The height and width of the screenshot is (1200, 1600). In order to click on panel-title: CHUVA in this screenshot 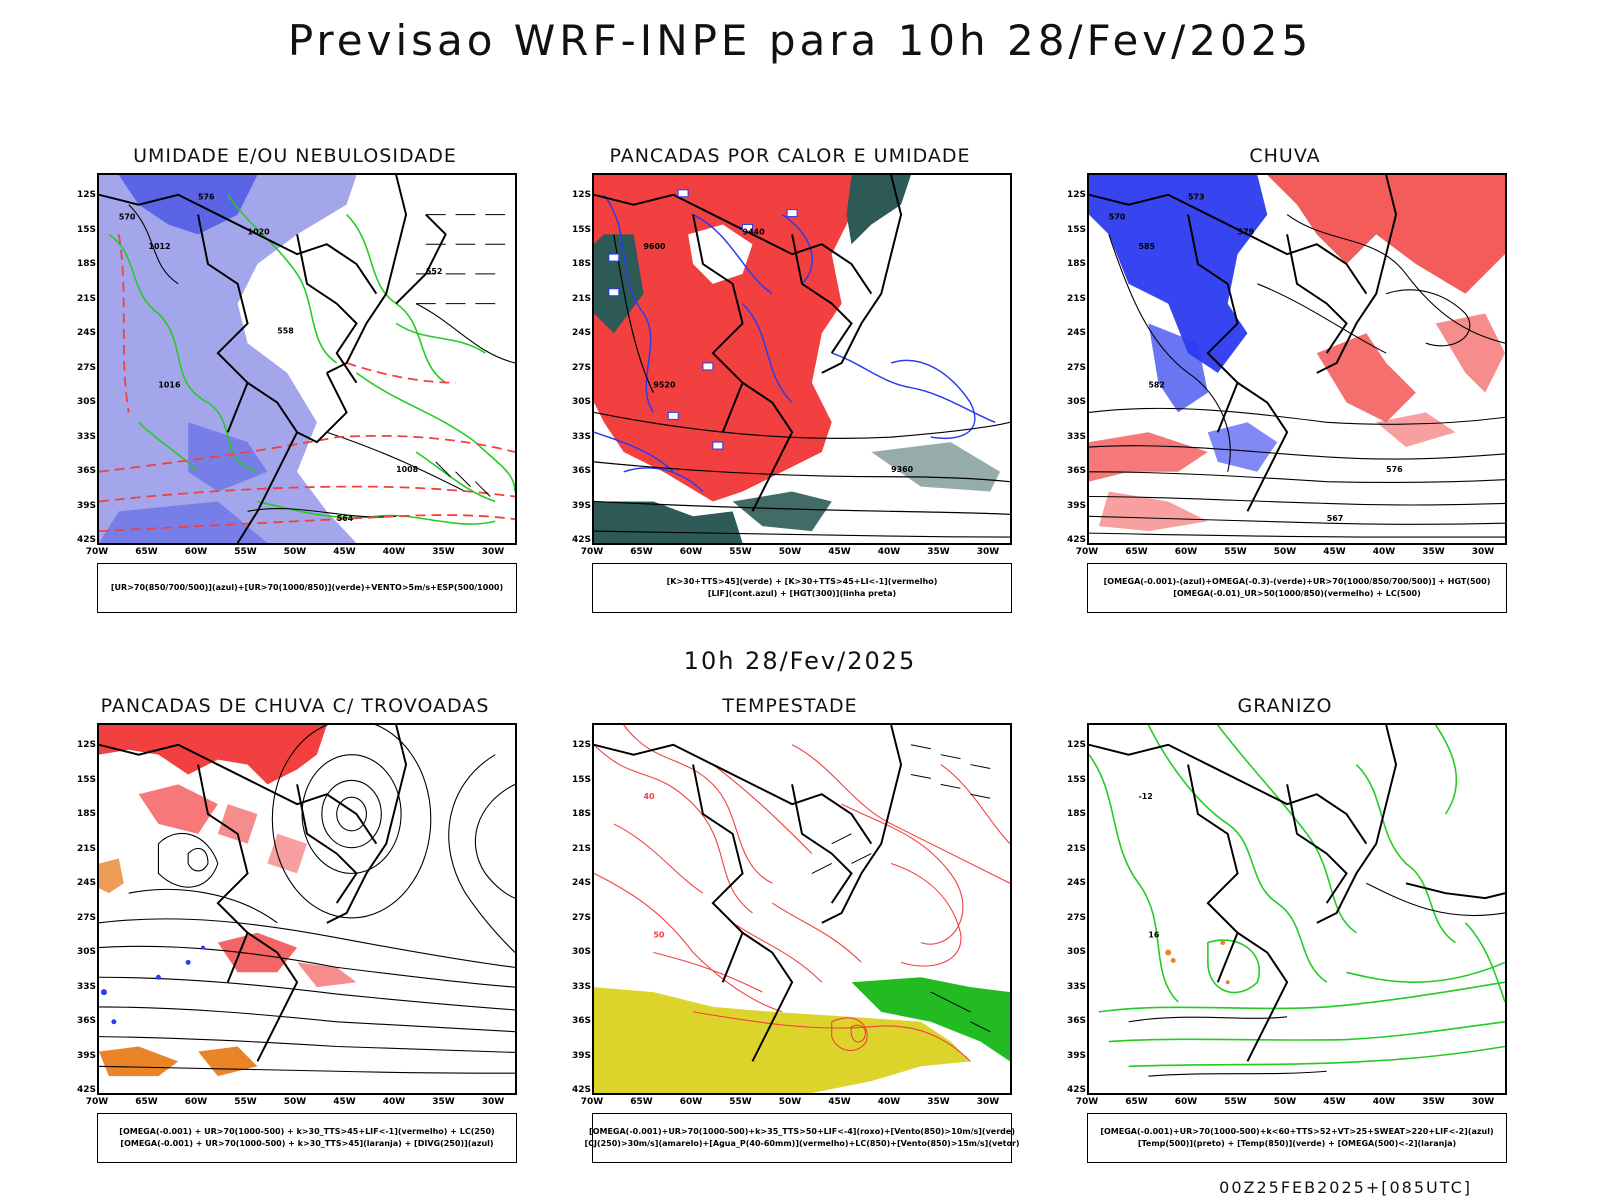, I will do `click(1285, 156)`.